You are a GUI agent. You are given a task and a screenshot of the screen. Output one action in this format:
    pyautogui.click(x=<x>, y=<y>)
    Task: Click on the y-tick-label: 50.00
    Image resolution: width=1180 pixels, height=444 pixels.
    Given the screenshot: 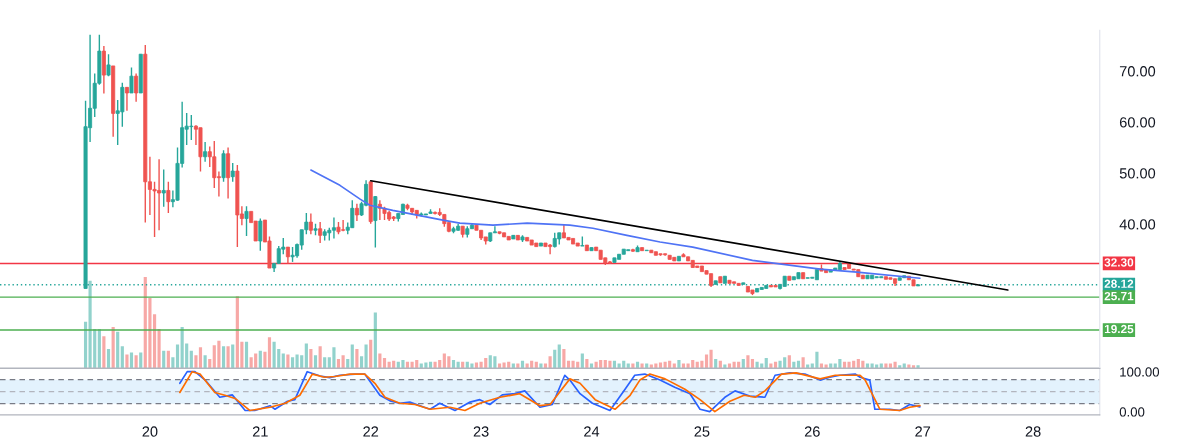 What is the action you would take?
    pyautogui.click(x=1137, y=173)
    